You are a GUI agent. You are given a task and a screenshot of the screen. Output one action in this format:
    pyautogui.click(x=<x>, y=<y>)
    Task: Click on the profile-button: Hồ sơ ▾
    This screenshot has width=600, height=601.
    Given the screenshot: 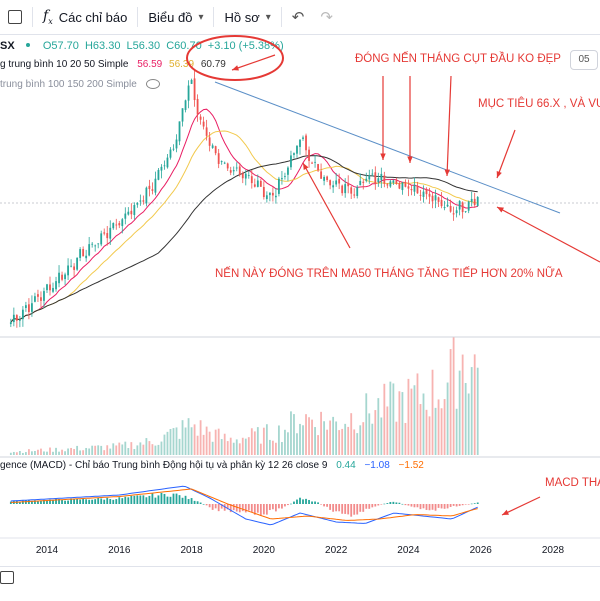 What is the action you would take?
    pyautogui.click(x=247, y=17)
    